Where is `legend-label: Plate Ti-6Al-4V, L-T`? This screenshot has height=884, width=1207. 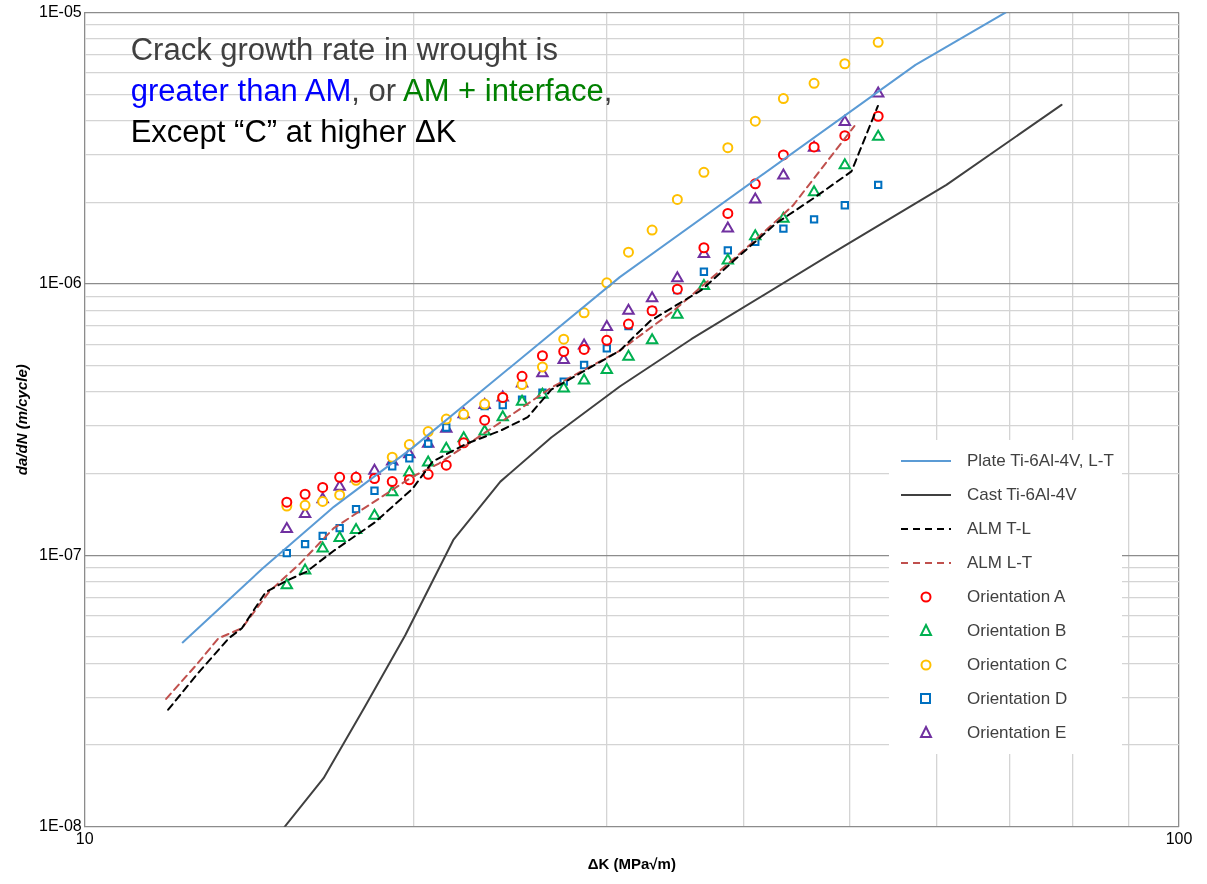
legend-label: Plate Ti-6Al-4V, L-T is located at coordinates (1040, 460).